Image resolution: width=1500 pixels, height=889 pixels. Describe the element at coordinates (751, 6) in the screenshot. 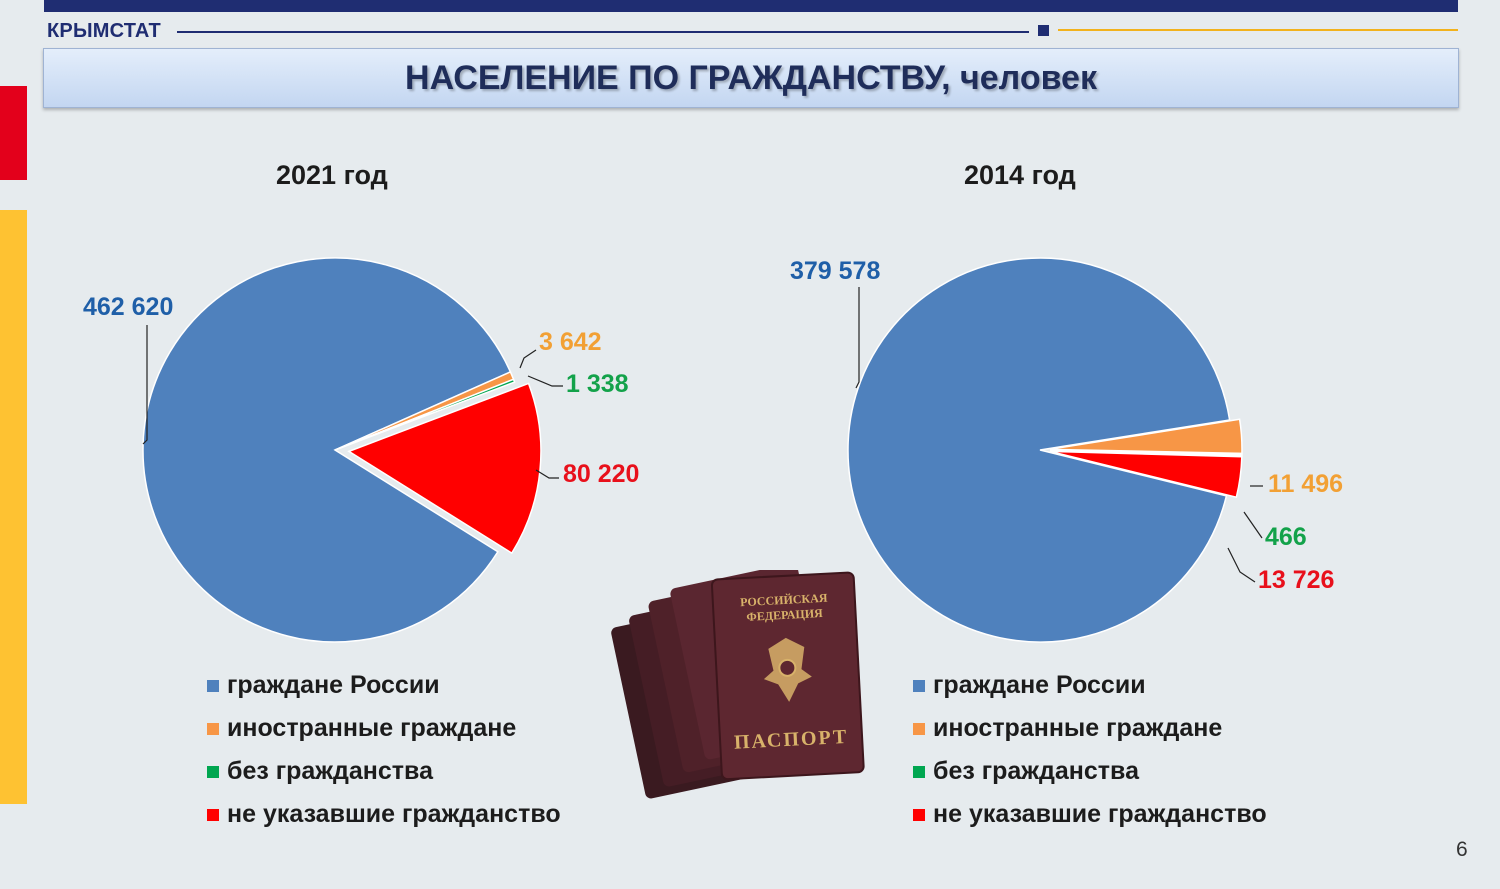

I see `top-bar` at that location.